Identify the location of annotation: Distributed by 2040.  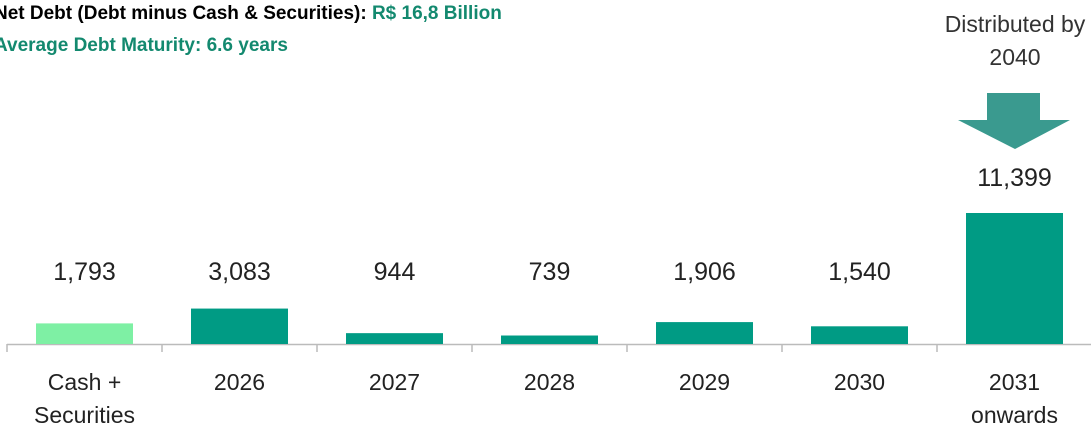
(1015, 40).